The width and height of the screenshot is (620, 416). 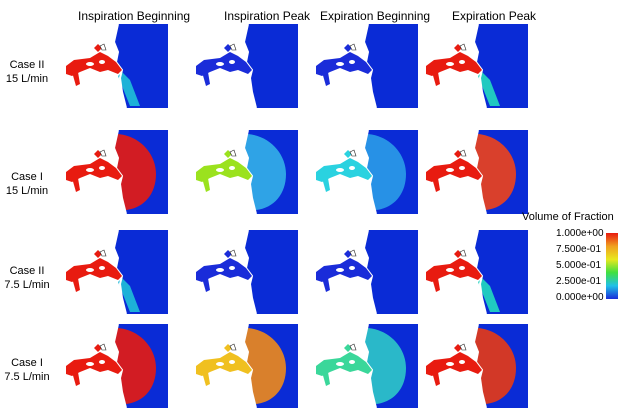 I want to click on colorbar-title: Volume of Fraction, so click(x=568, y=217).